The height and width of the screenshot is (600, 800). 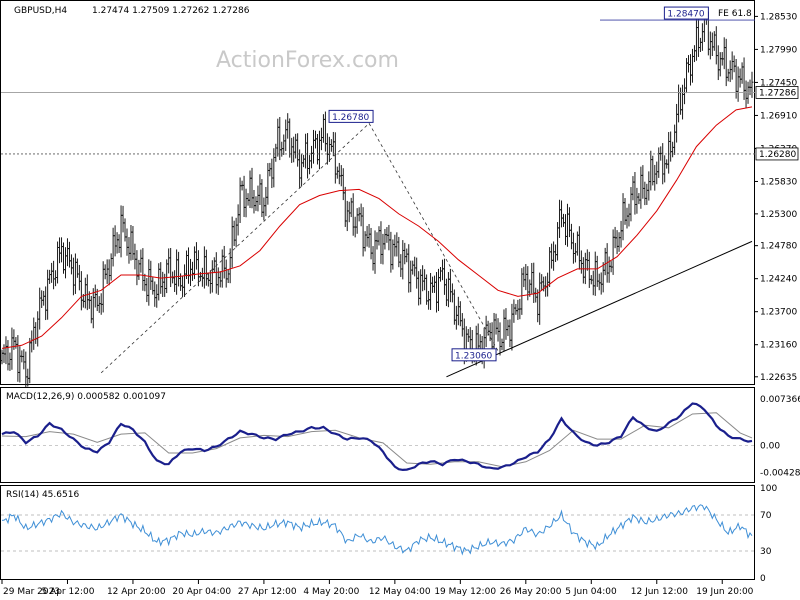 What do you see at coordinates (780, 400) in the screenshot?
I see `macd-tick-label: 0.007366` at bounding box center [780, 400].